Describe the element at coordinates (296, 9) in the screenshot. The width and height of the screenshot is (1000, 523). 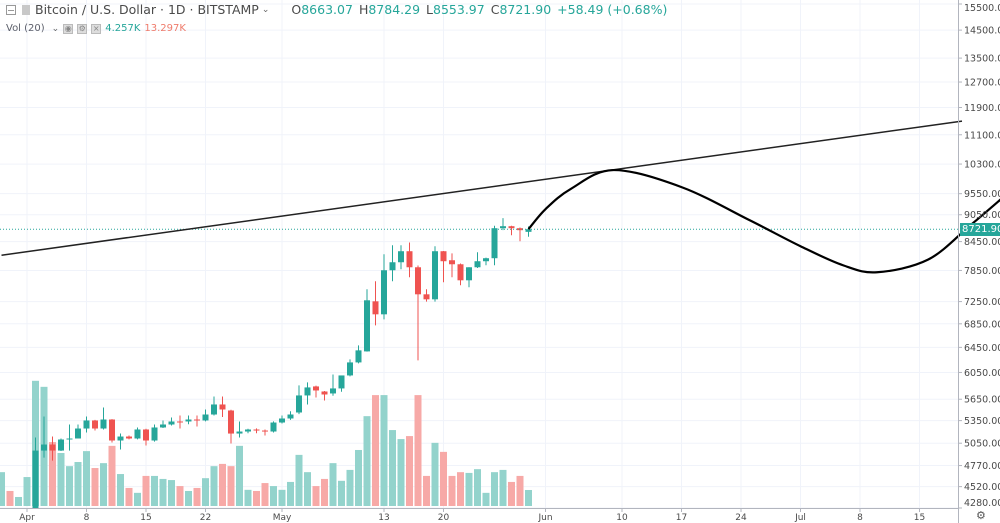
I see `open-key: O` at that location.